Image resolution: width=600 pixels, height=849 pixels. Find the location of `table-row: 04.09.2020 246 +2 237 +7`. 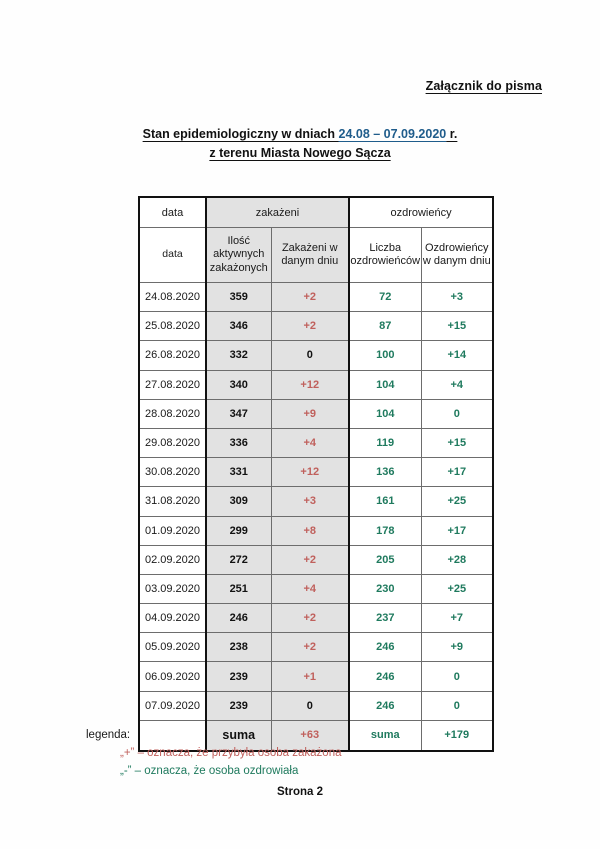

table-row: 04.09.2020 246 +2 237 +7 is located at coordinates (316, 618).